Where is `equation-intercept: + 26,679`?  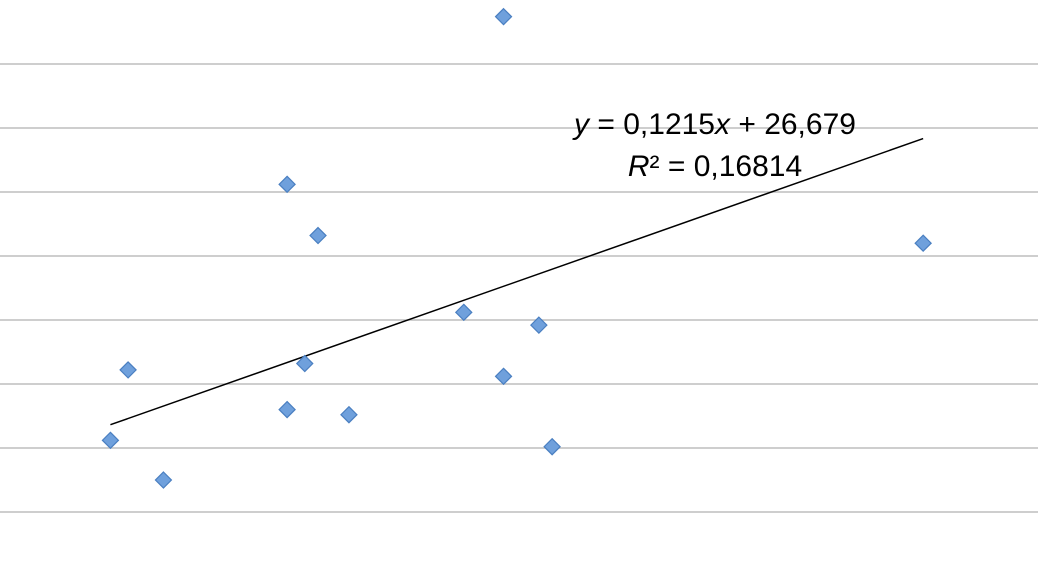
equation-intercept: + 26,679 is located at coordinates (793, 124).